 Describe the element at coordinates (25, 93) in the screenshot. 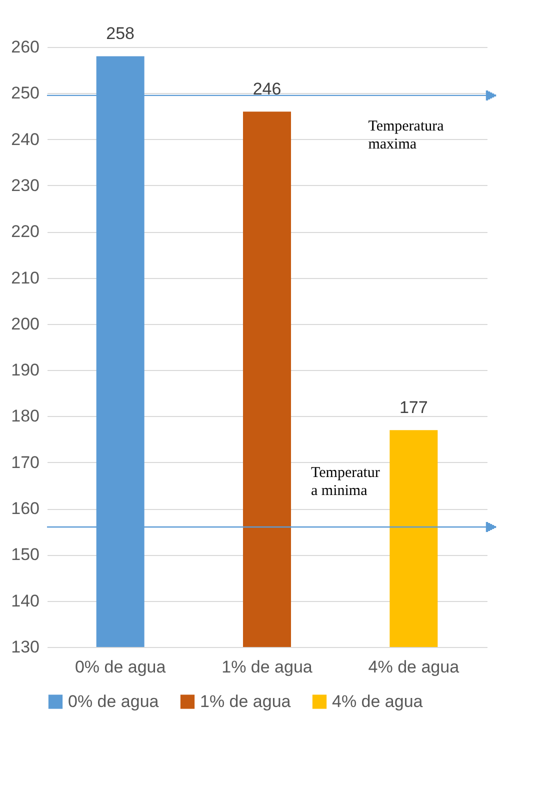

I see `y-tick-label: 250` at that location.